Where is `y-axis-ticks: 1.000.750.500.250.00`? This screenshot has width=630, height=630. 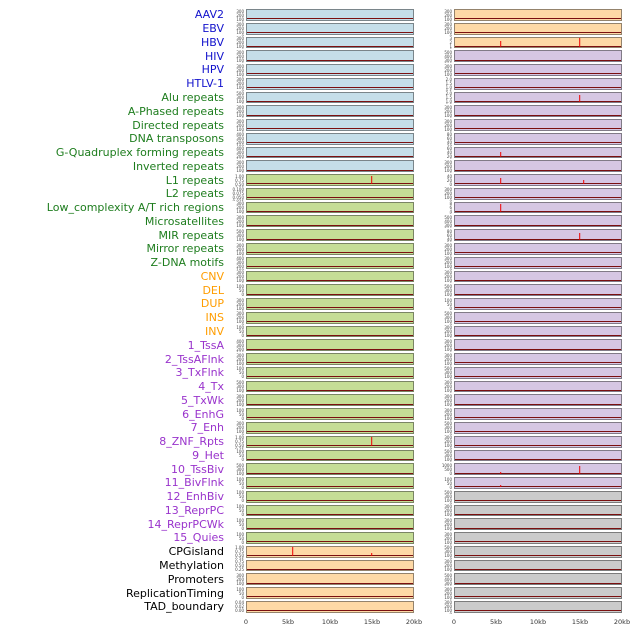 y-axis-ticks: 1.000.750.500.250.00 is located at coordinates (238, 442).